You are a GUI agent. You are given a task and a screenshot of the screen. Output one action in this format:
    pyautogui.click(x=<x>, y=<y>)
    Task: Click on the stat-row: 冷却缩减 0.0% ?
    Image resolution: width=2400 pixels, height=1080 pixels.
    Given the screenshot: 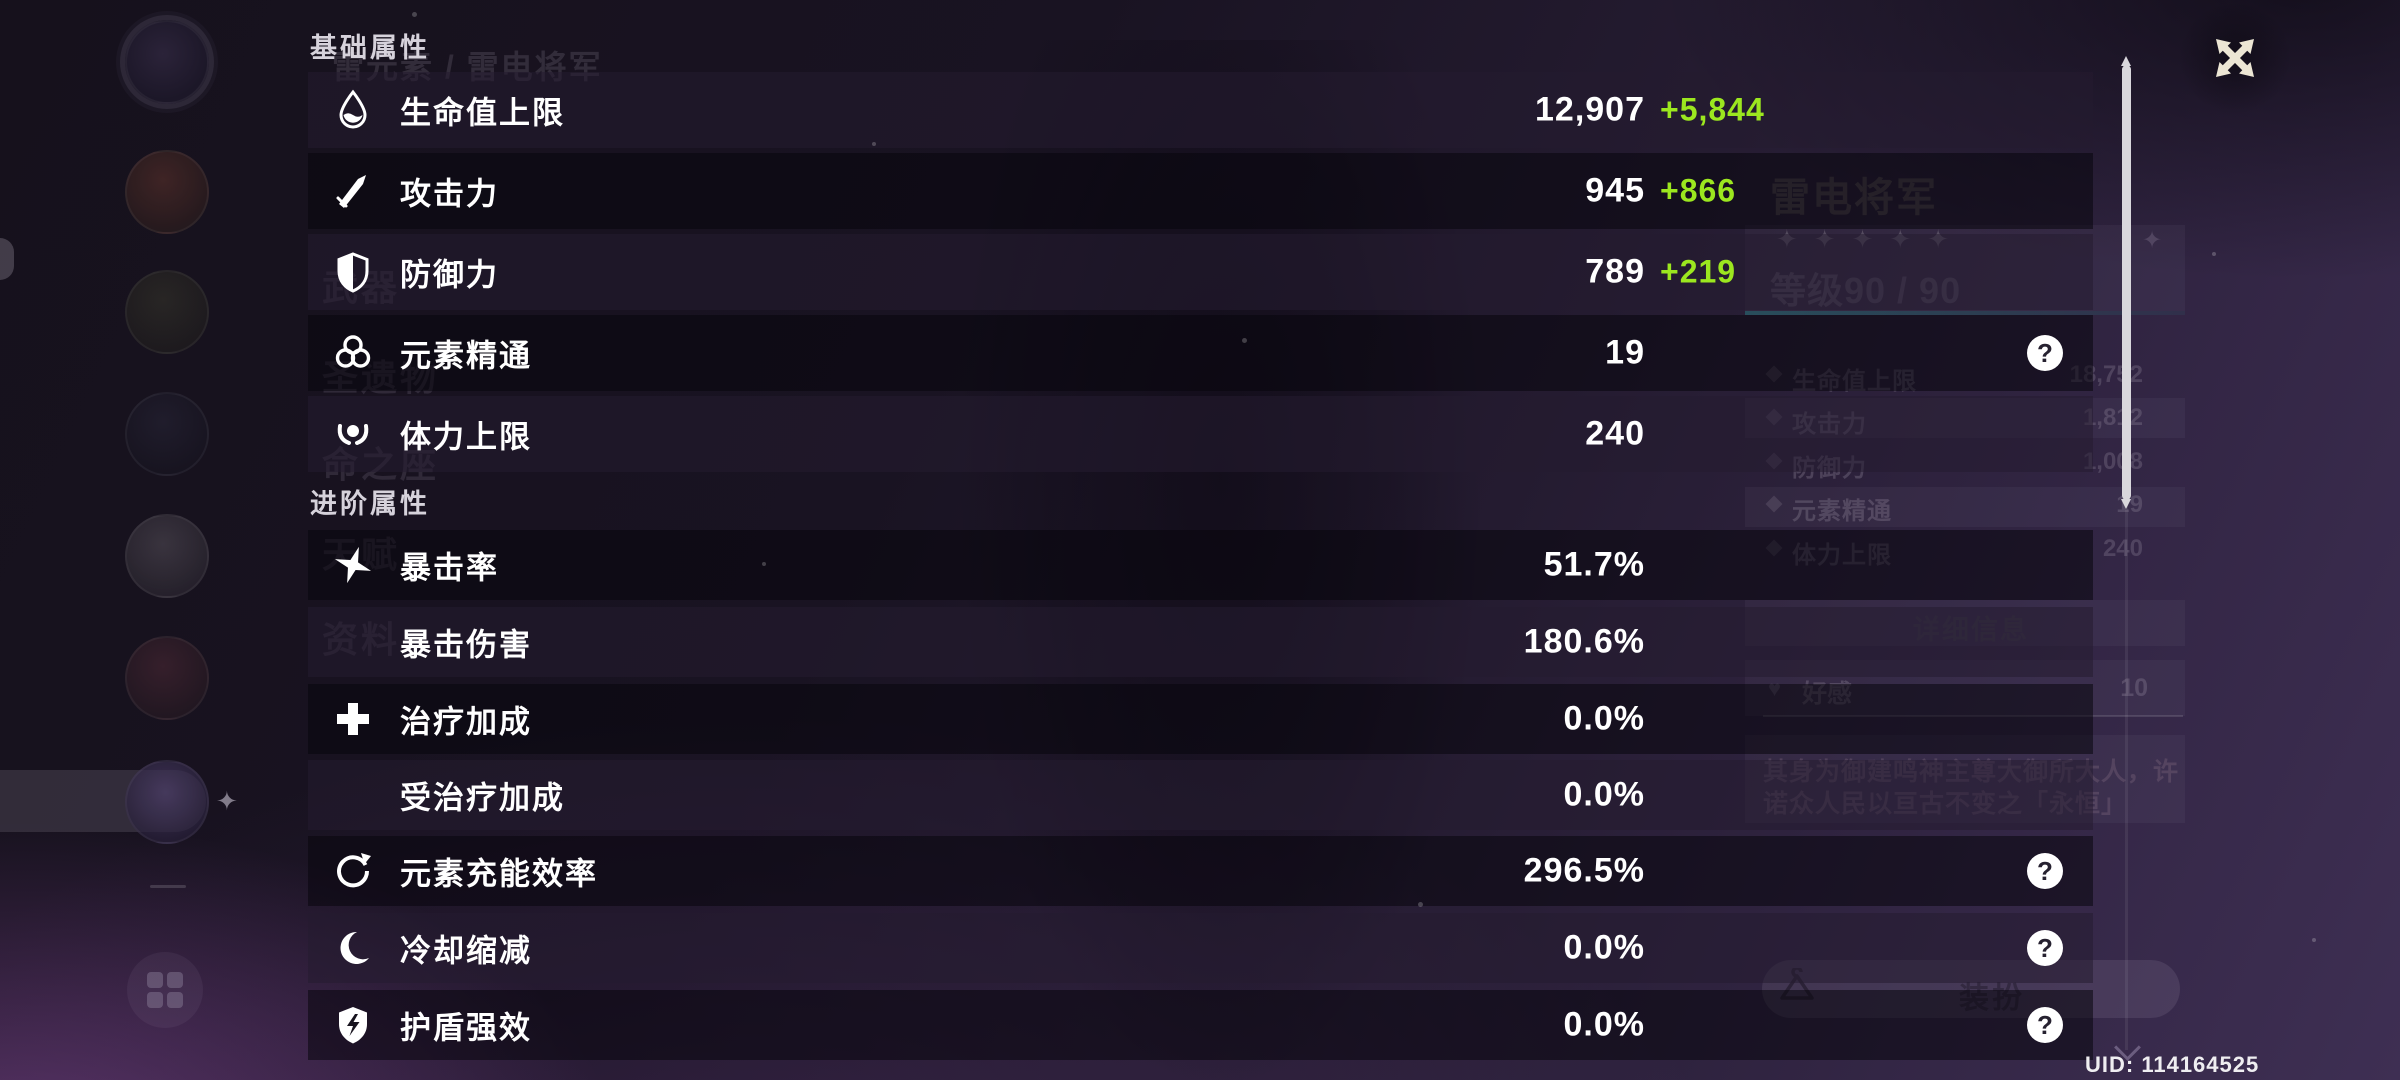 What is the action you would take?
    pyautogui.click(x=1200, y=948)
    